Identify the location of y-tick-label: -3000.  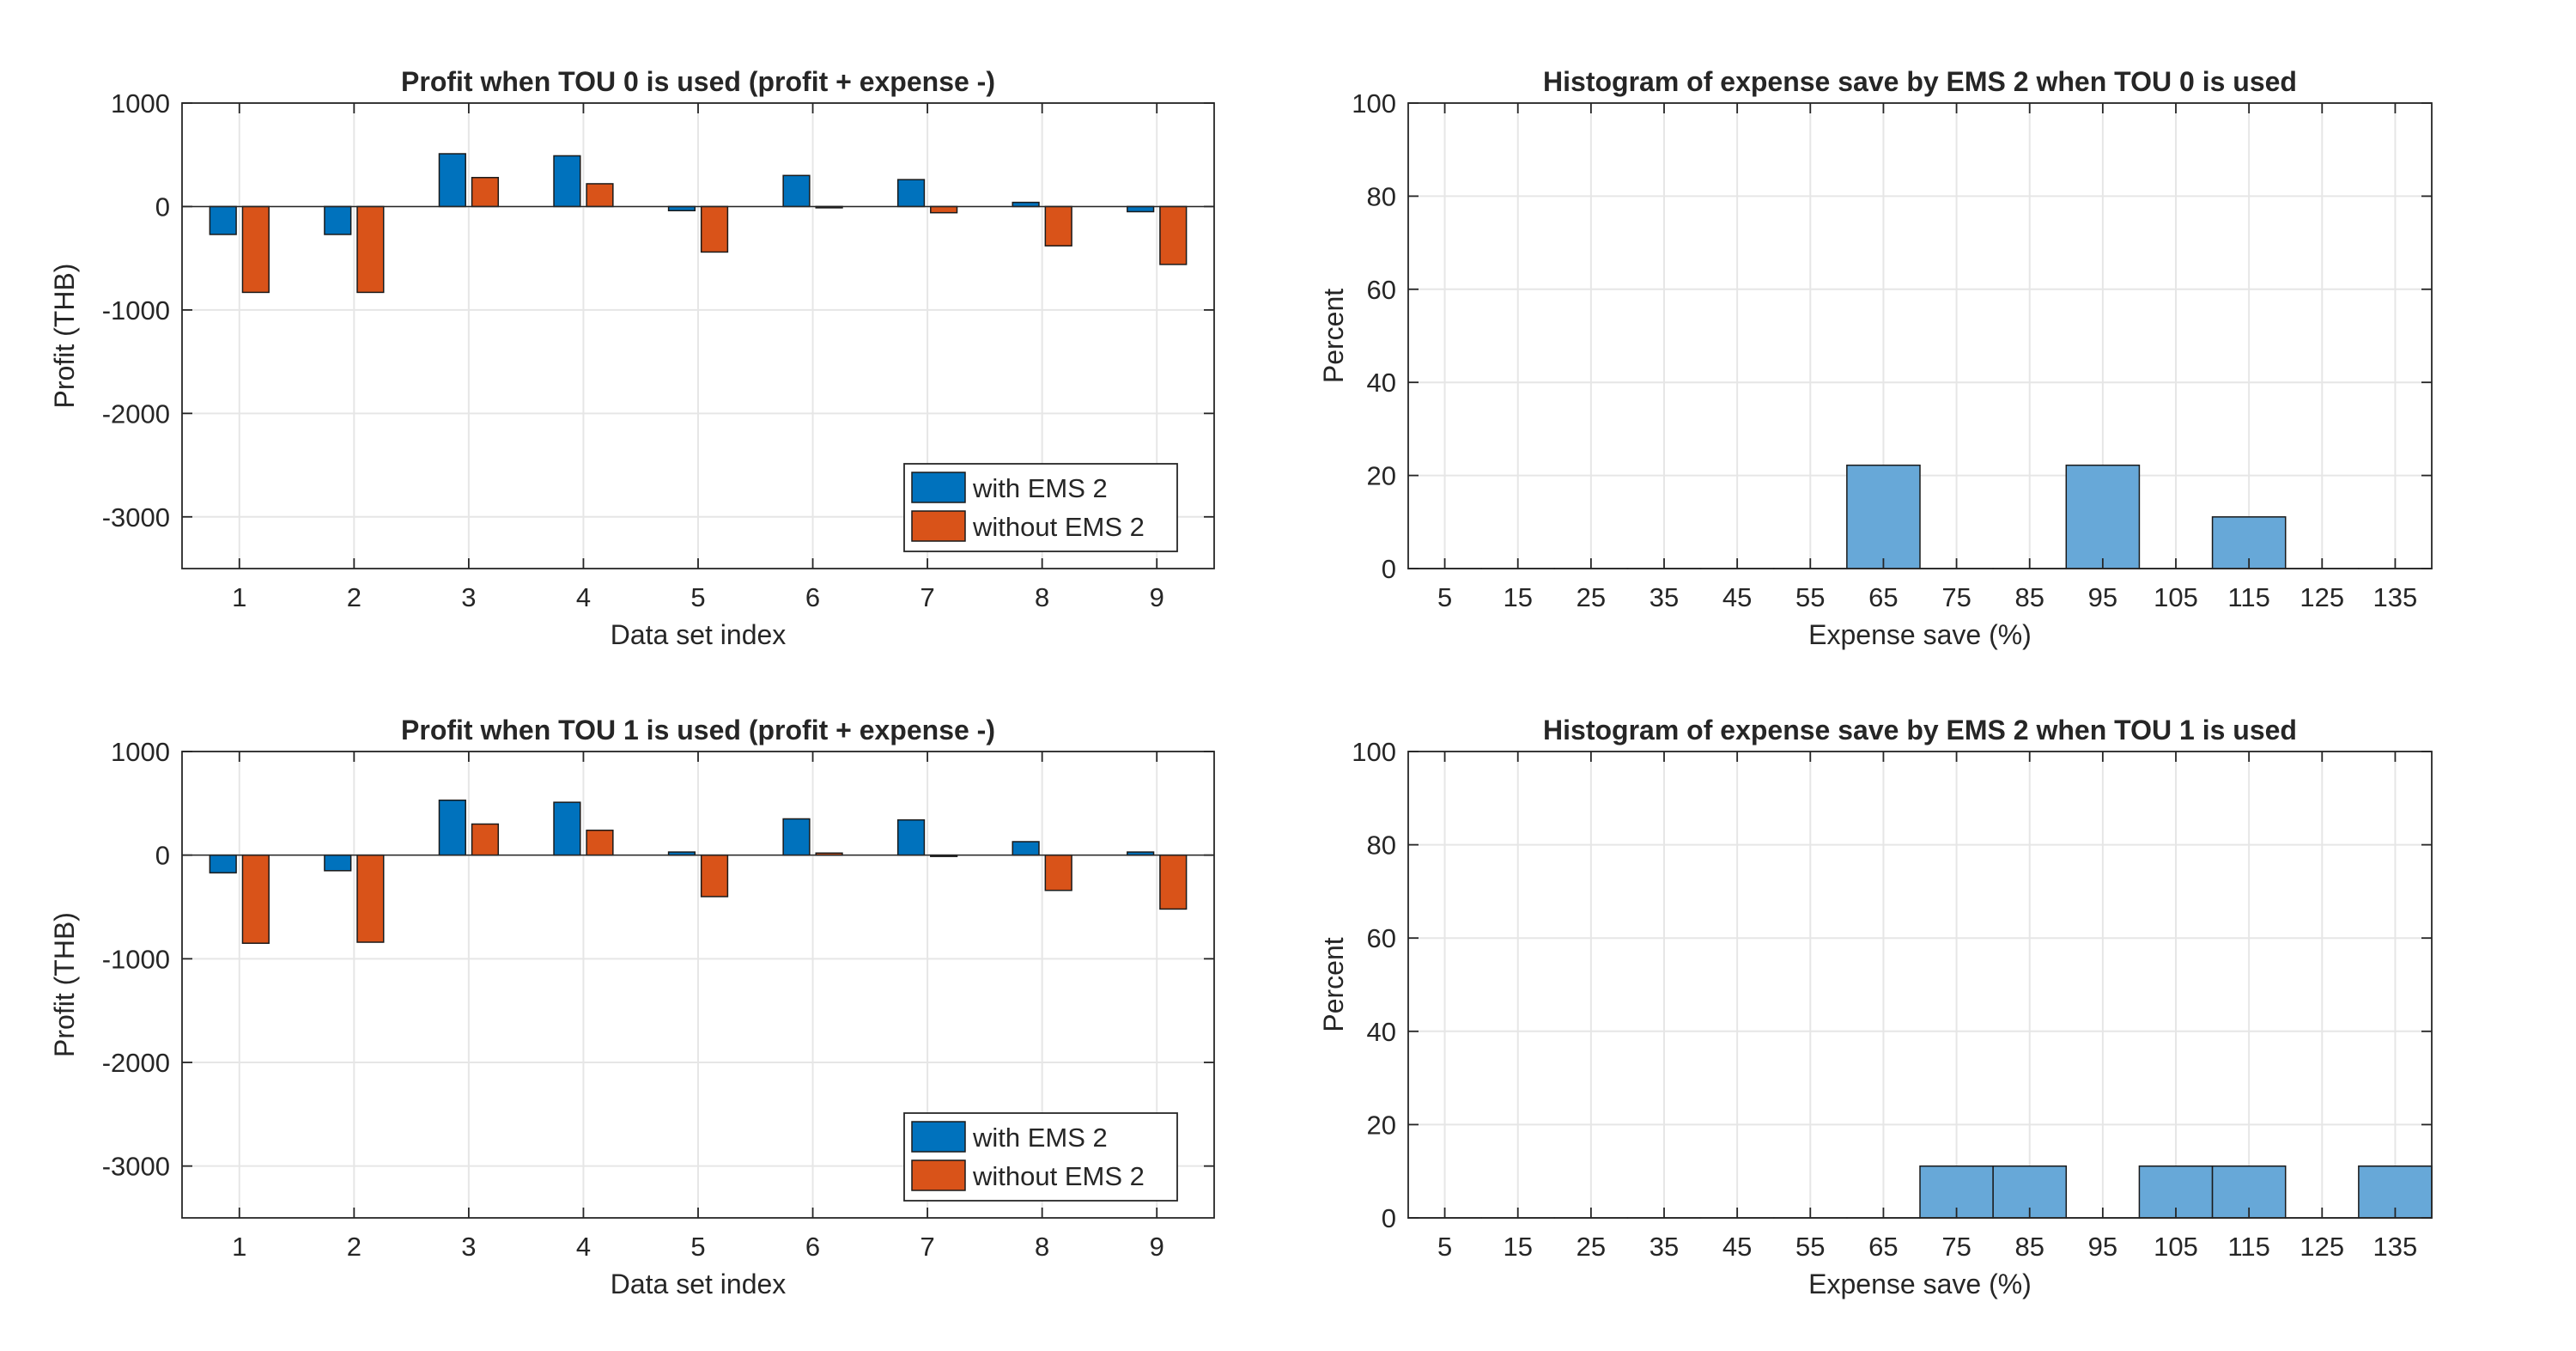
(136, 1167).